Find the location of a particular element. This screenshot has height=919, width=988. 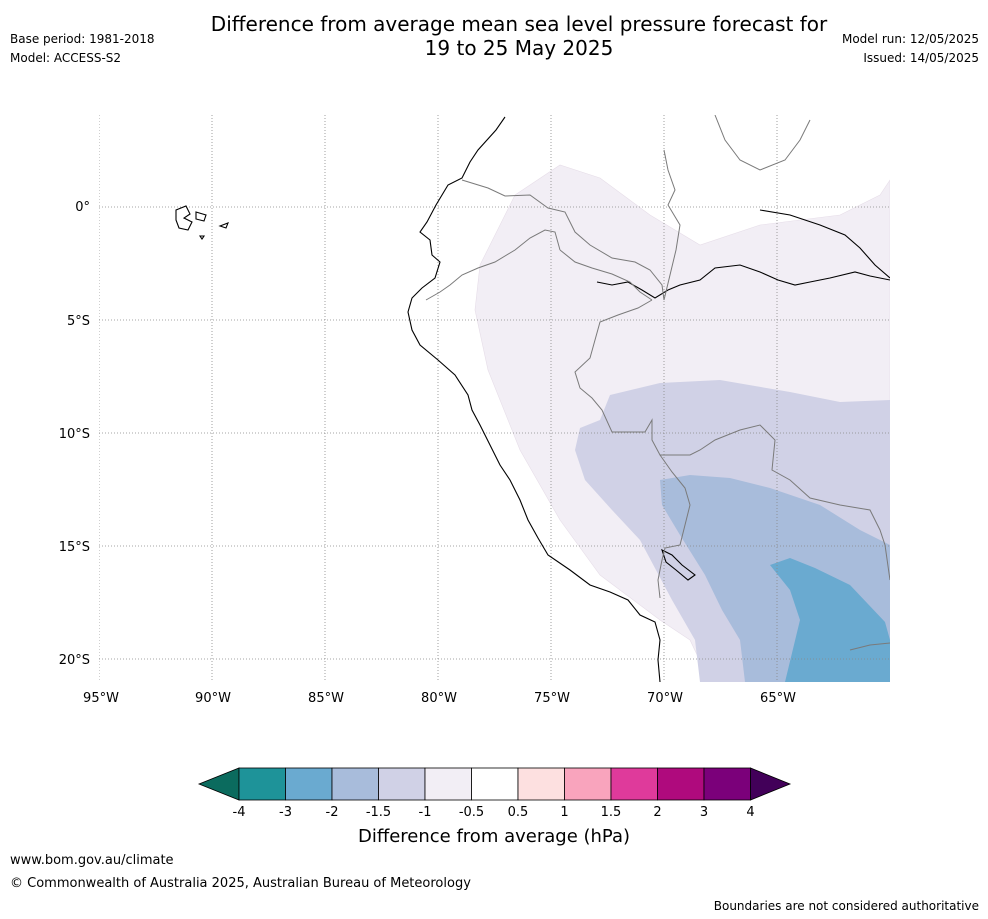

colorbar-over-arrow is located at coordinates (771, 784).